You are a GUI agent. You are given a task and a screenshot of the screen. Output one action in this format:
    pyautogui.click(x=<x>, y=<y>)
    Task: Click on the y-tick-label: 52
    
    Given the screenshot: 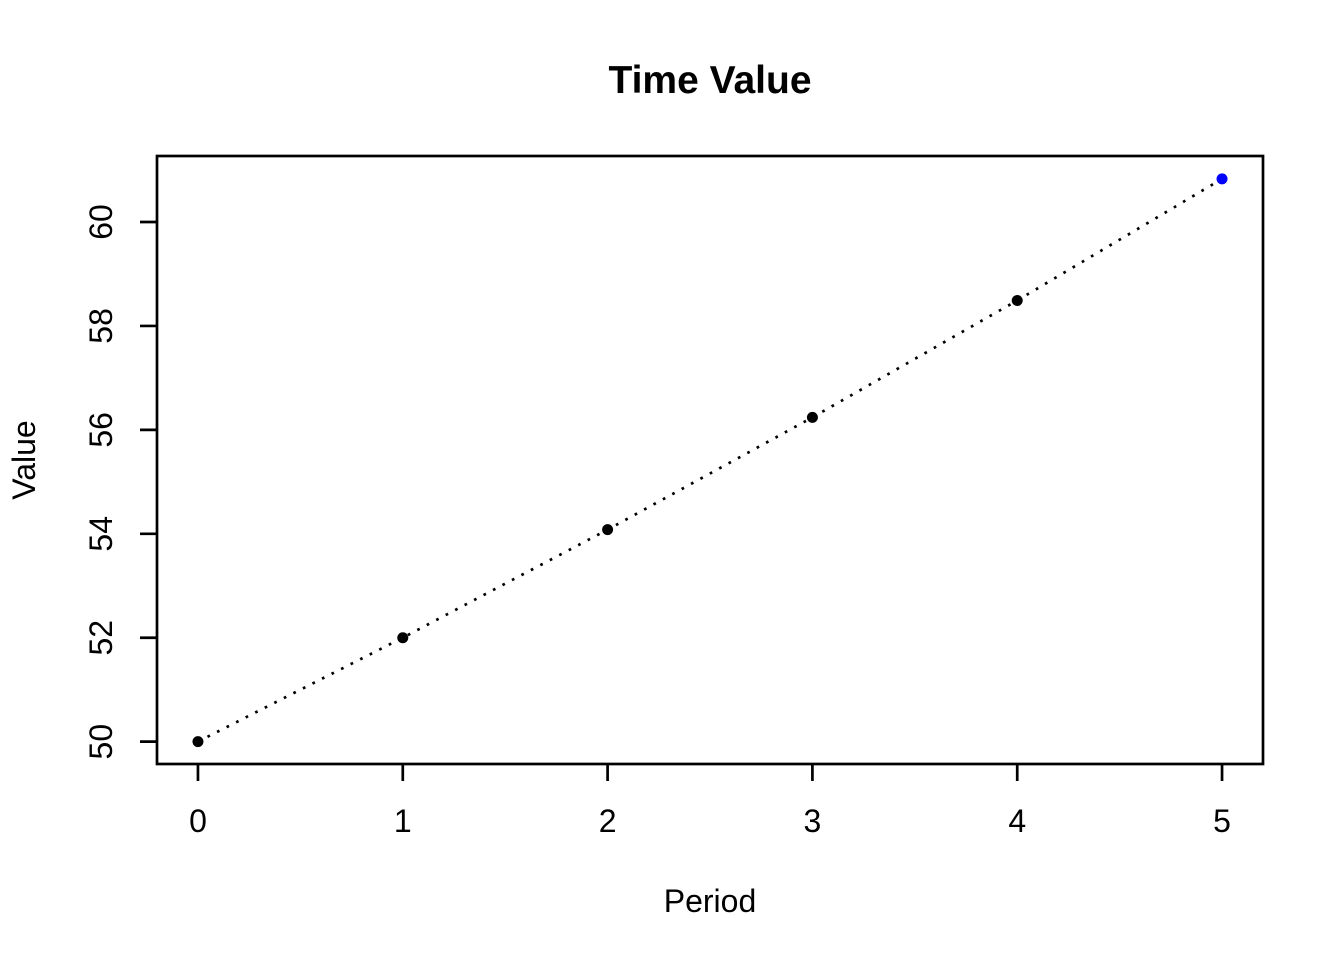 What is the action you would take?
    pyautogui.click(x=101, y=638)
    